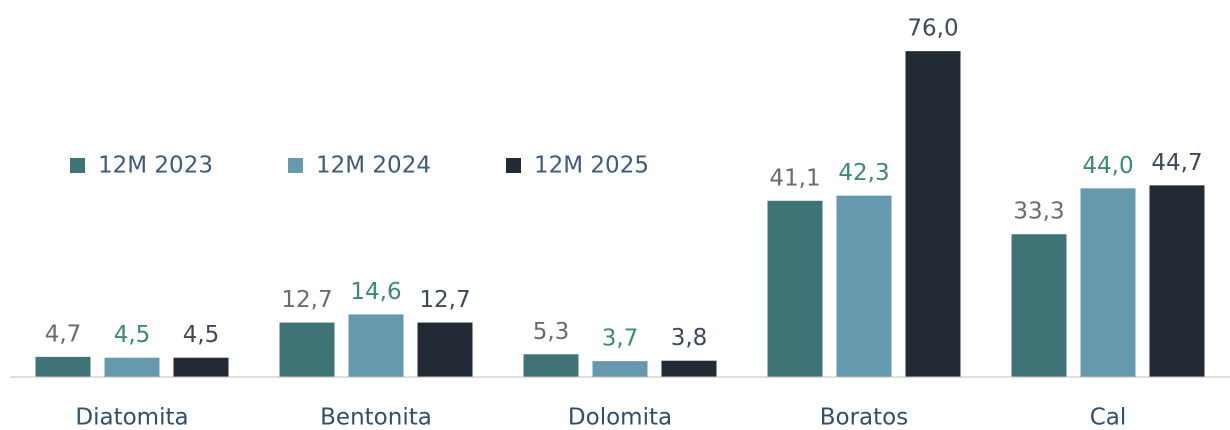 Image resolution: width=1230 pixels, height=430 pixels. I want to click on value-label: 3,8, so click(689, 338).